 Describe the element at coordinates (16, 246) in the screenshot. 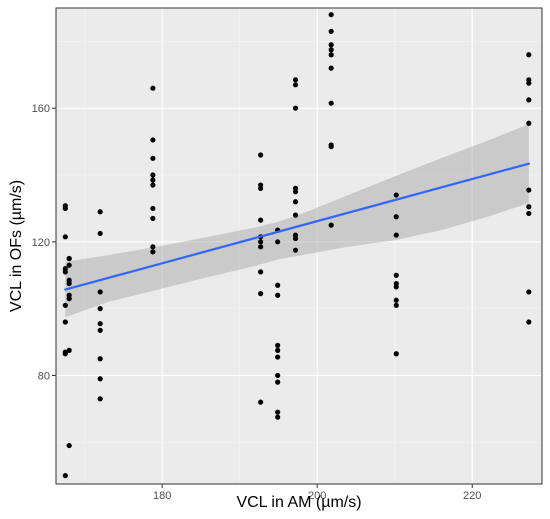

I see `y-axis-title: VCL in OFs (µm/s)` at that location.